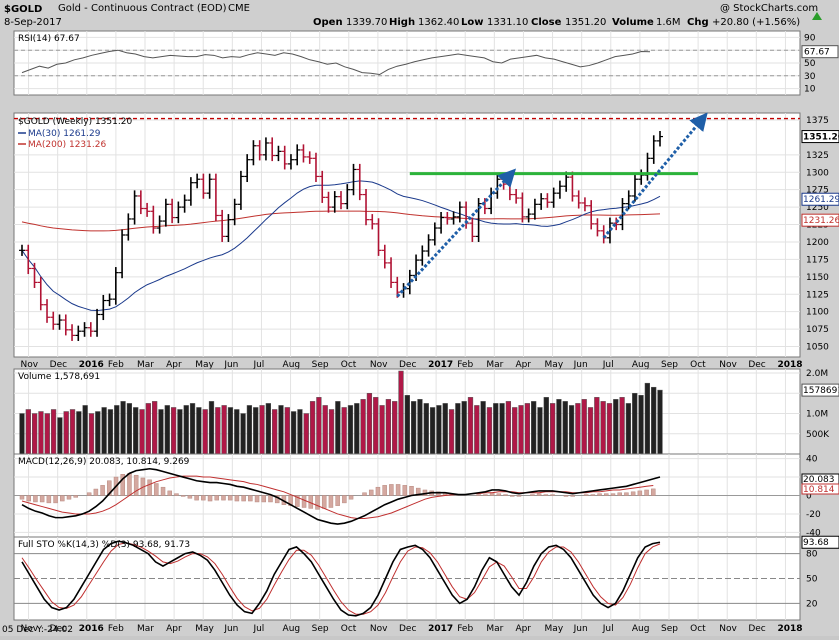  I want to click on sto-tick-label: 80, so click(812, 555).